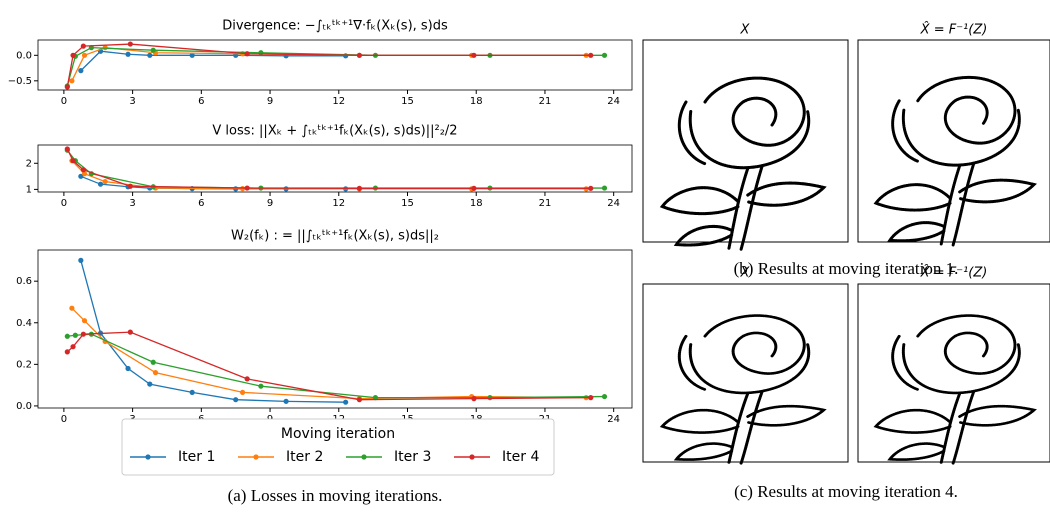 The image size is (1050, 517). What do you see at coordinates (29, 163) in the screenshot?
I see `y-tick-label: 2` at bounding box center [29, 163].